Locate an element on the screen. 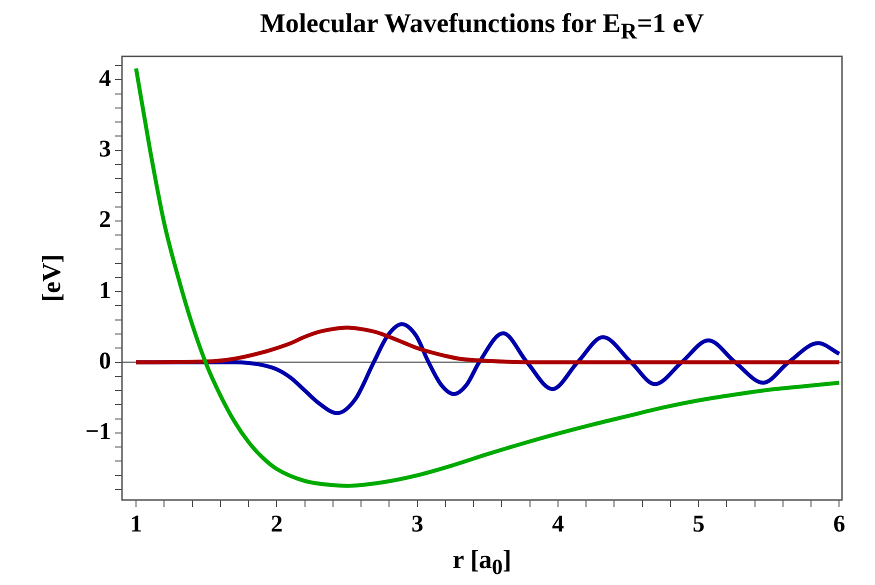 This screenshot has width=875, height=585. y-tick-label: 1 is located at coordinates (105, 291).